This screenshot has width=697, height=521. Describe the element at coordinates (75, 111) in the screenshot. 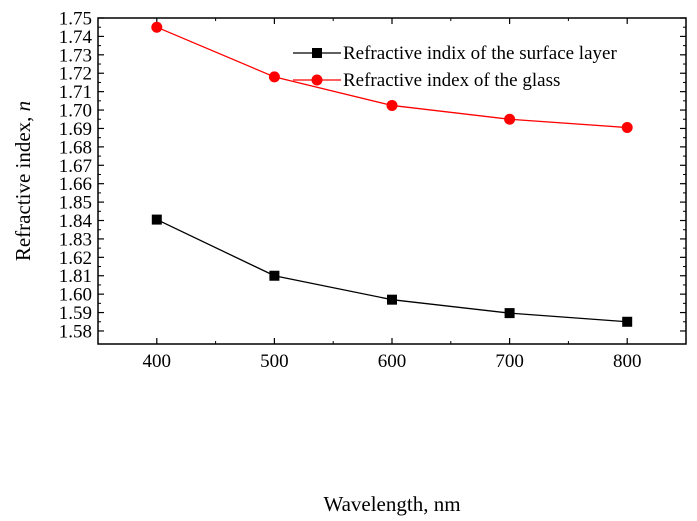

I see `y-tick-label: 1.70` at that location.